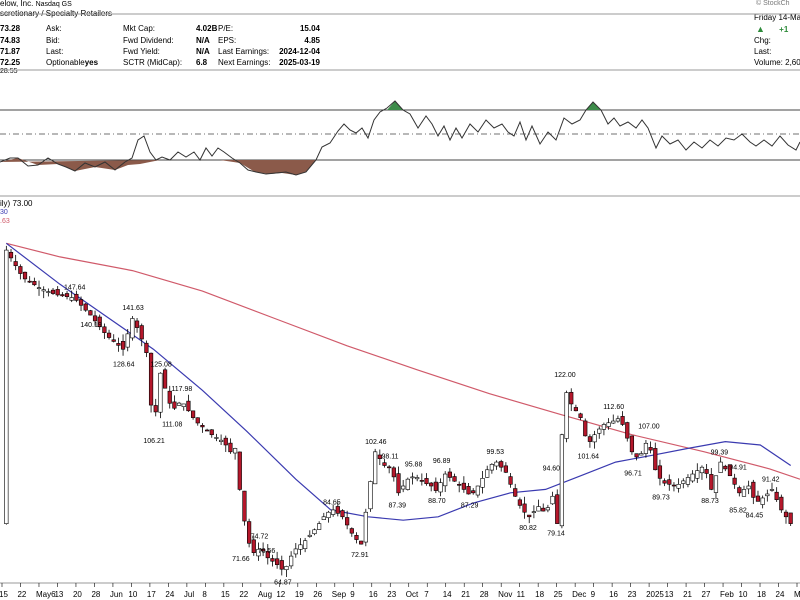 The width and height of the screenshot is (800, 600). Describe the element at coordinates (312, 40) in the screenshot. I see `eps-value: 4.85` at that location.